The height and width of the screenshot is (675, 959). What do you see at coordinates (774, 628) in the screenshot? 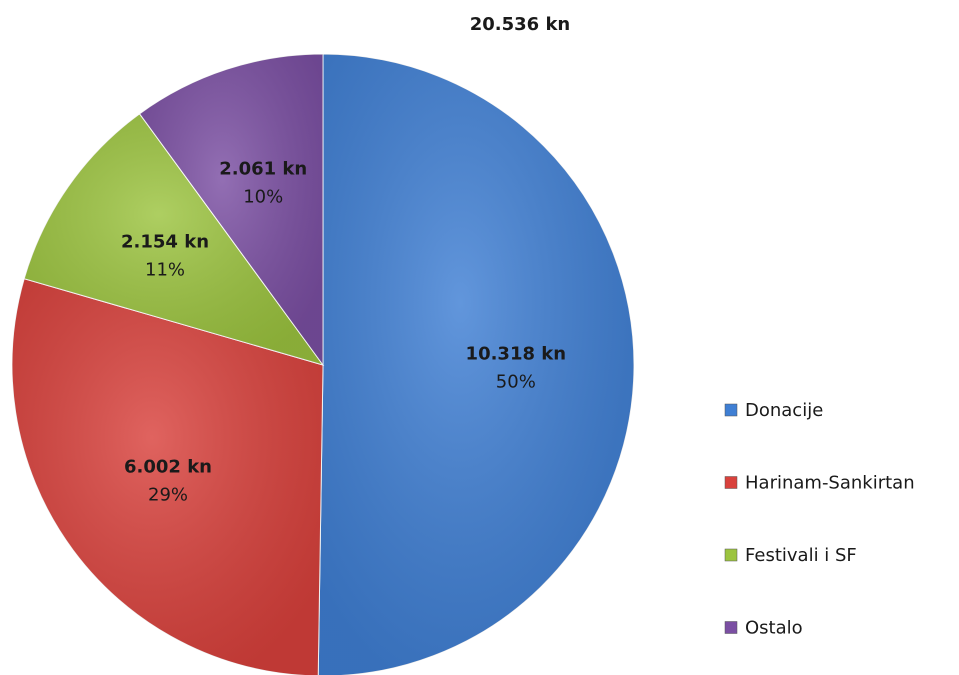
I see `legend-label: Ostalo` at bounding box center [774, 628].